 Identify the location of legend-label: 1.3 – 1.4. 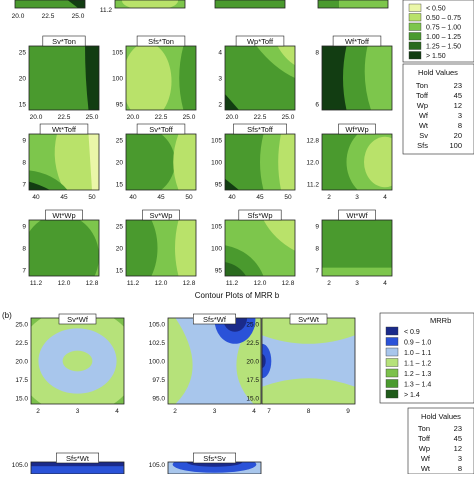
(417, 385).